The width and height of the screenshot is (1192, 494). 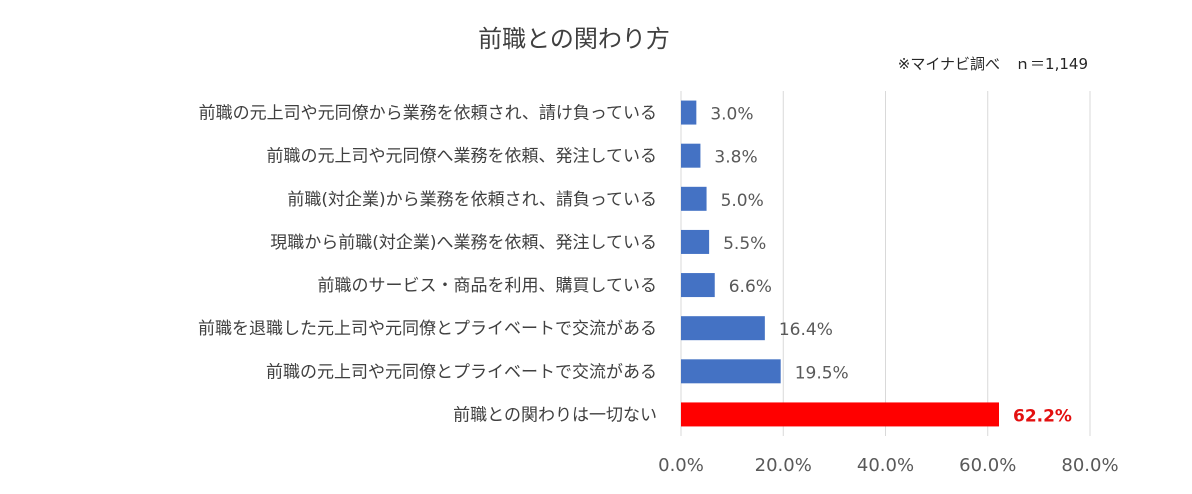 What do you see at coordinates (488, 286) in the screenshot?
I see `category-label: 前職のサービス・商品を利用、購買している` at bounding box center [488, 286].